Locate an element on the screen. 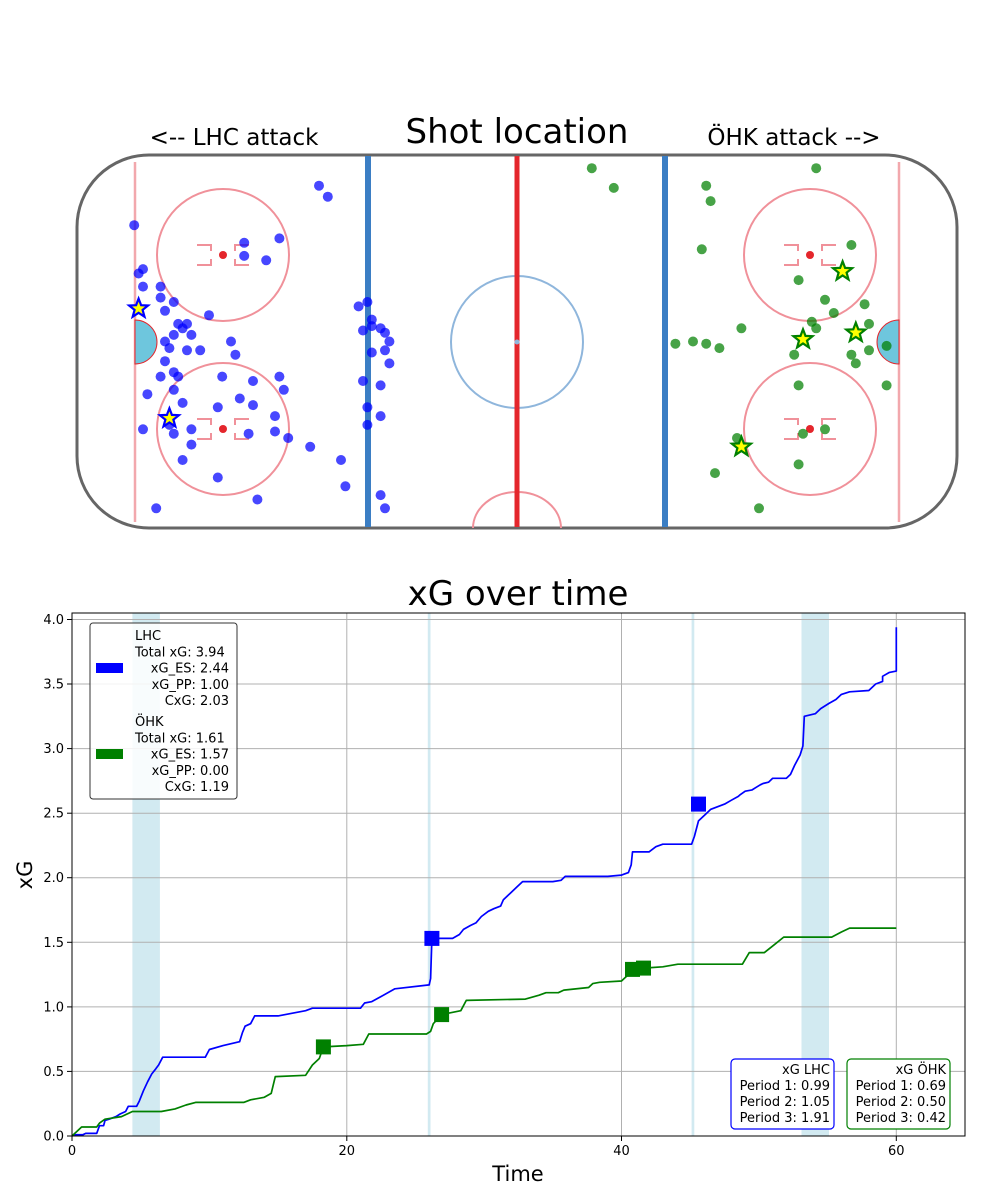 The image size is (1000, 1204). legend-text-ohk: xG_ES: 1.57 is located at coordinates (190, 755).